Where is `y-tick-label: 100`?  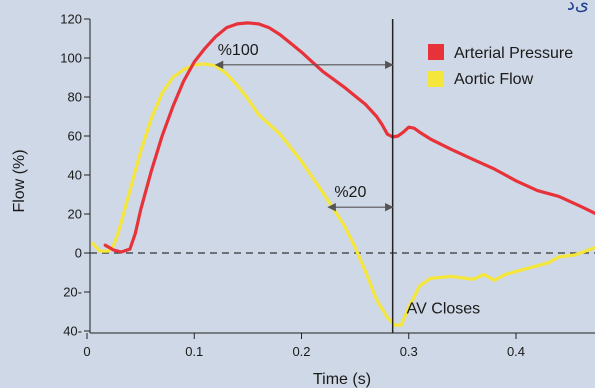
y-tick-label: 100 is located at coordinates (71, 58).